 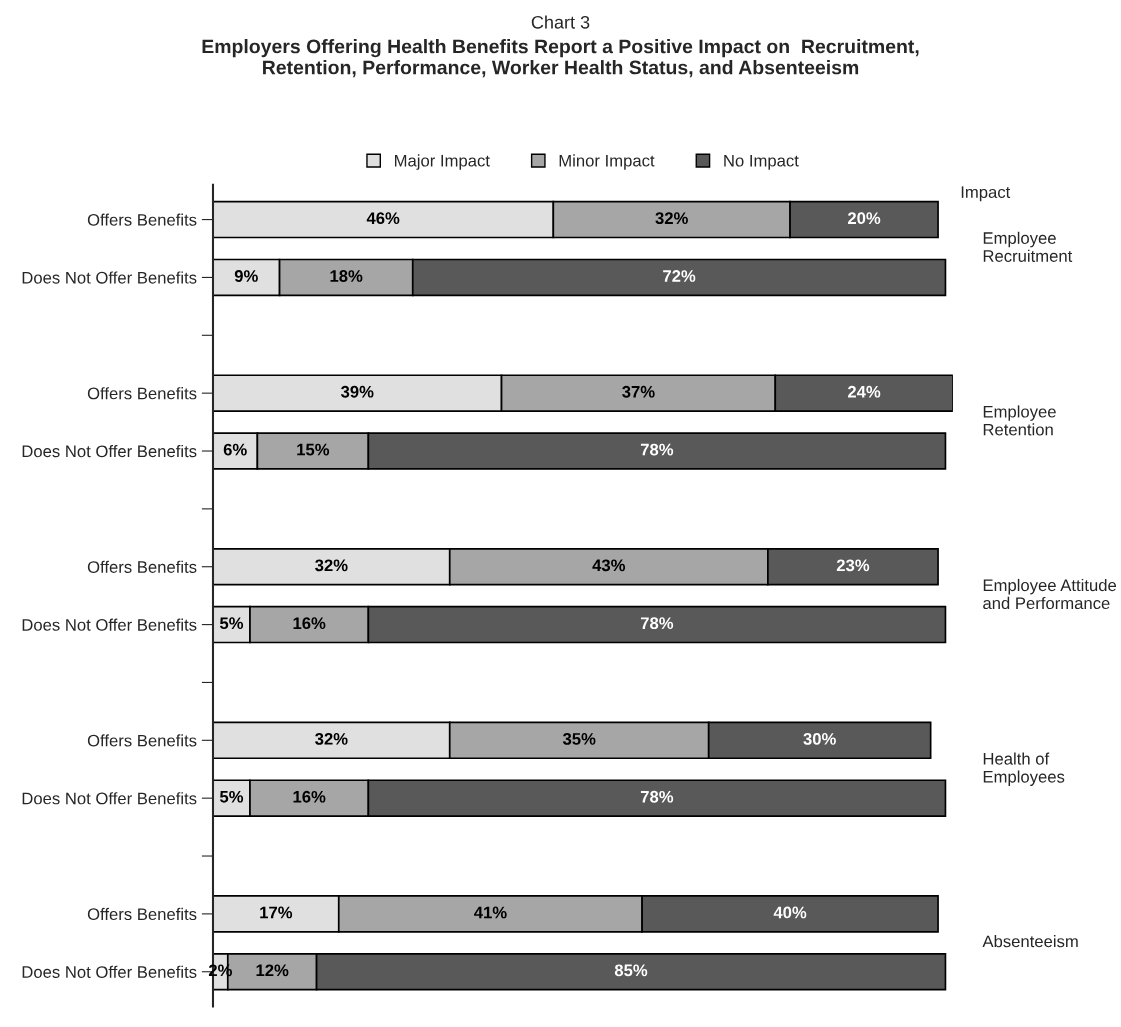 I want to click on data-label: 41%, so click(x=490, y=912).